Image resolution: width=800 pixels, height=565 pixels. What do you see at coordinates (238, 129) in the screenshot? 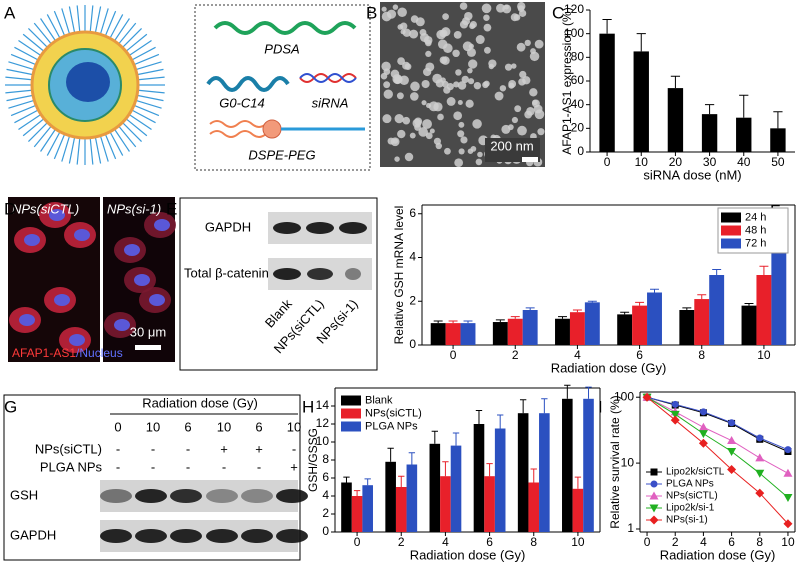
I see `lipid-tail` at bounding box center [238, 129].